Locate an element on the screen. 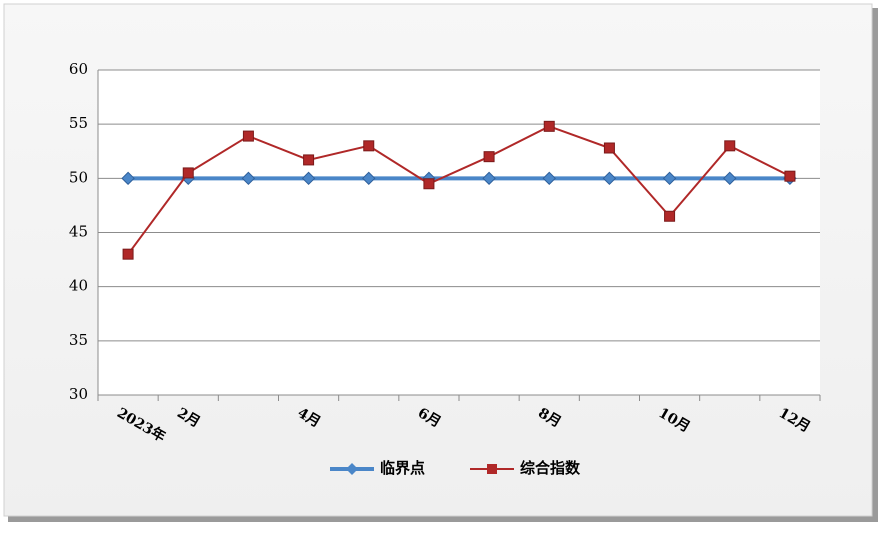  y-tick-label: 30 is located at coordinates (78, 394).